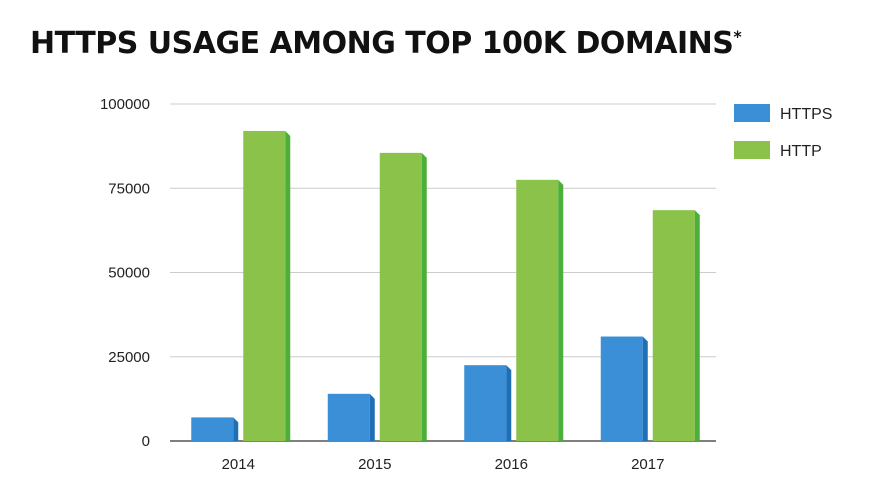 The width and height of the screenshot is (885, 492). I want to click on bar-https-2015, so click(351, 417).